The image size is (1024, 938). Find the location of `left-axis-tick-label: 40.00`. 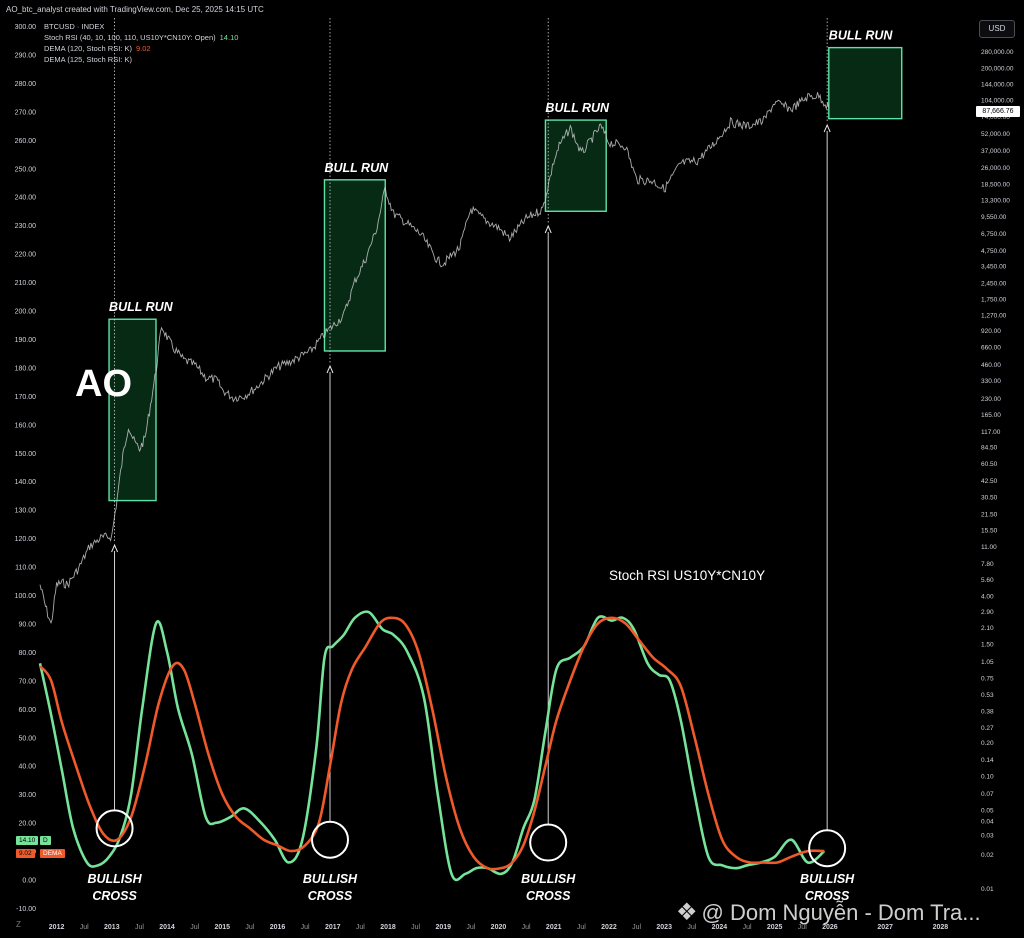

left-axis-tick-label: 40.00 is located at coordinates (27, 767).